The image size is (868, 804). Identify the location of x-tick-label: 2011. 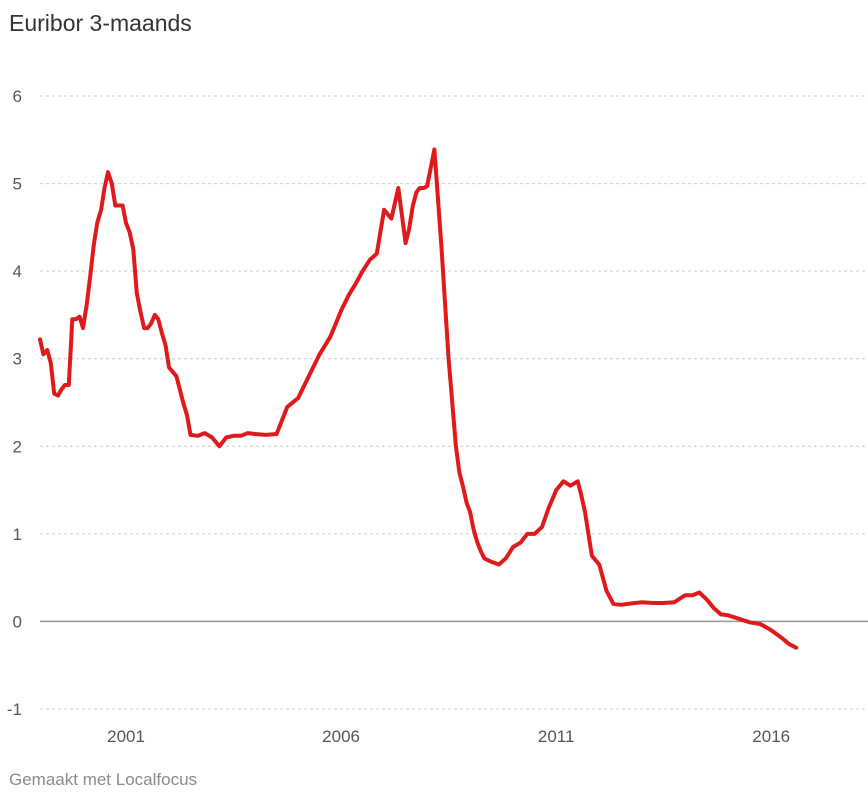
(556, 736).